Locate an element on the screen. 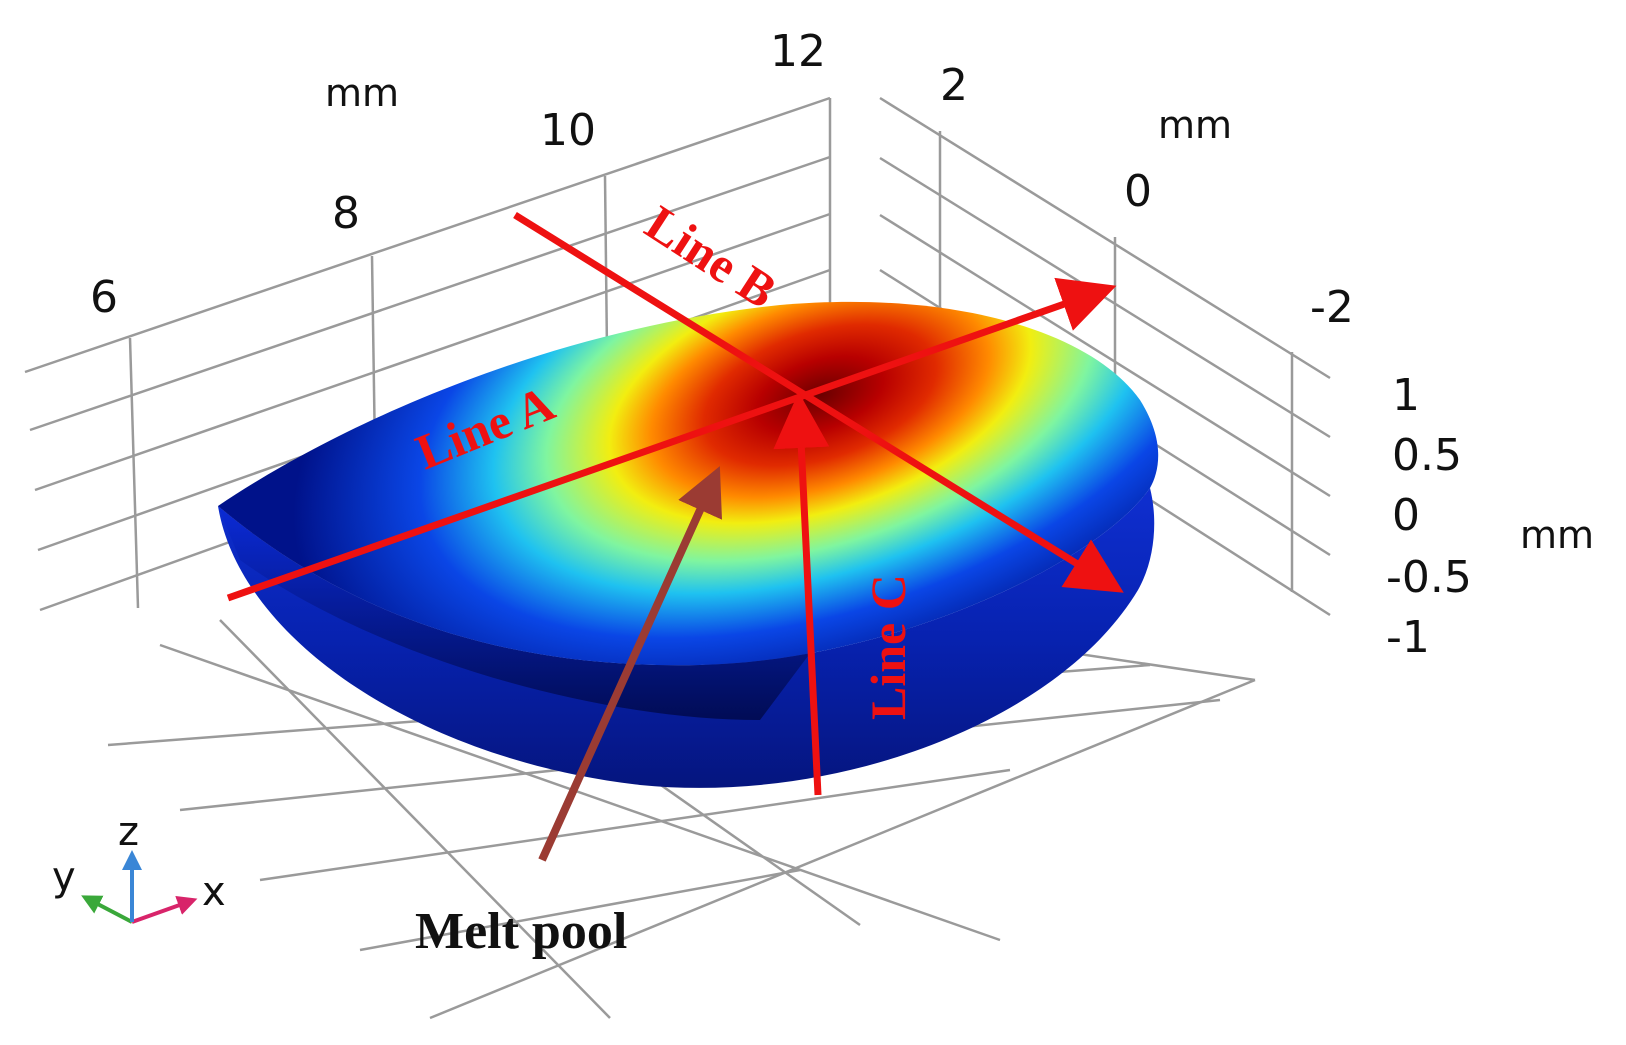 This screenshot has height=1045, width=1626. z-tick-label: 1 is located at coordinates (1406, 395).